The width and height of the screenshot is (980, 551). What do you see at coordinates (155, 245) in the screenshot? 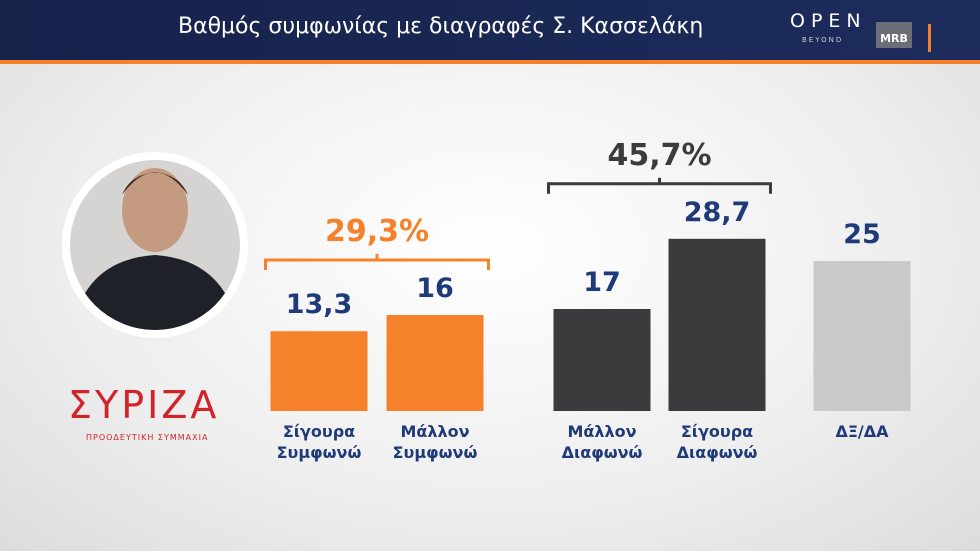
I see `photo` at bounding box center [155, 245].